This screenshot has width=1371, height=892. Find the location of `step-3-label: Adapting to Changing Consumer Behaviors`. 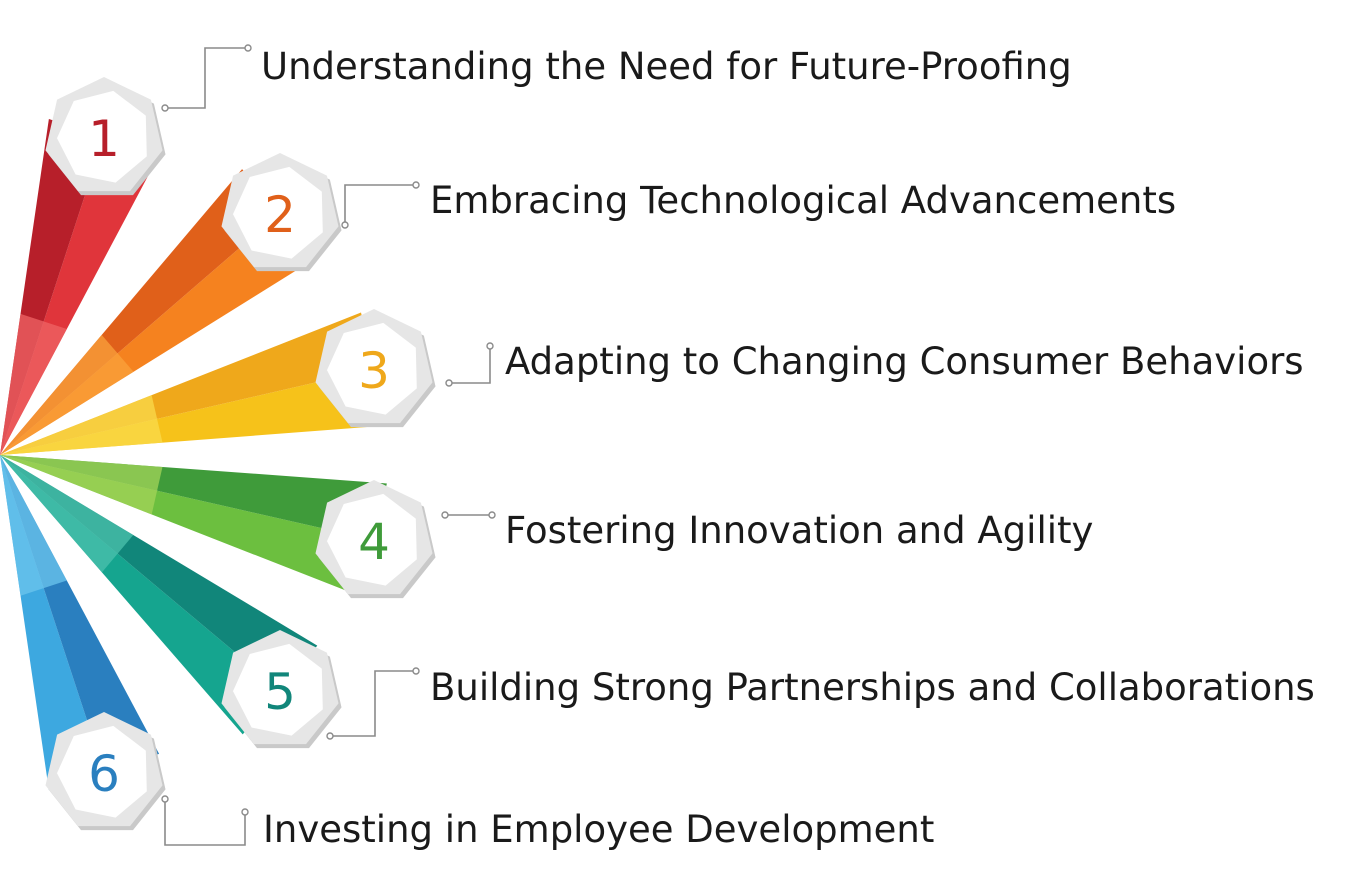

step-3-label: Adapting to Changing Consumer Behaviors is located at coordinates (904, 361).